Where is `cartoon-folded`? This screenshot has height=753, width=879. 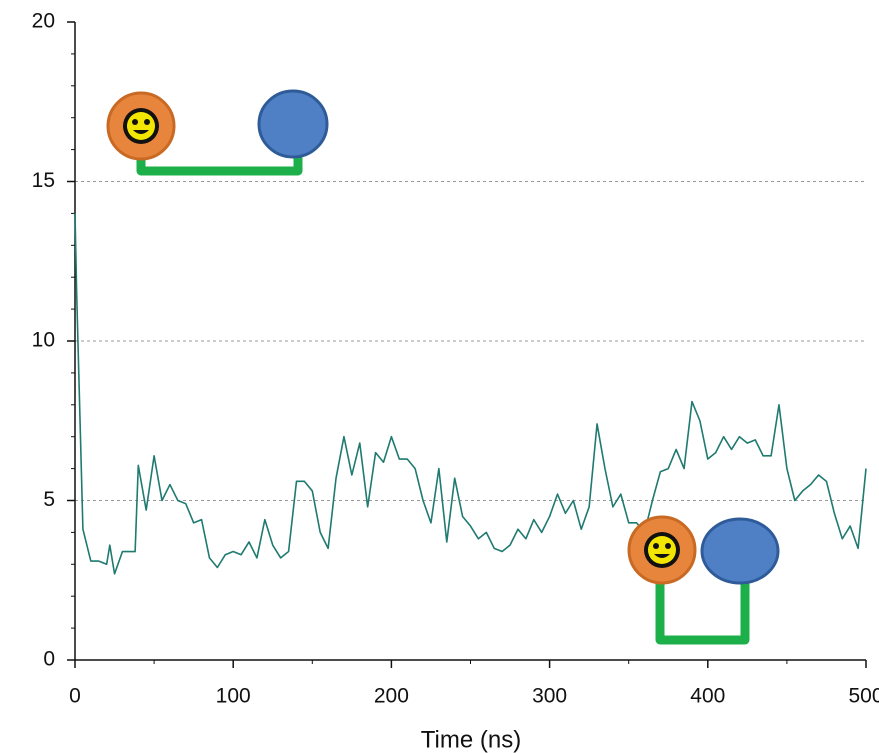 cartoon-folded is located at coordinates (703, 580).